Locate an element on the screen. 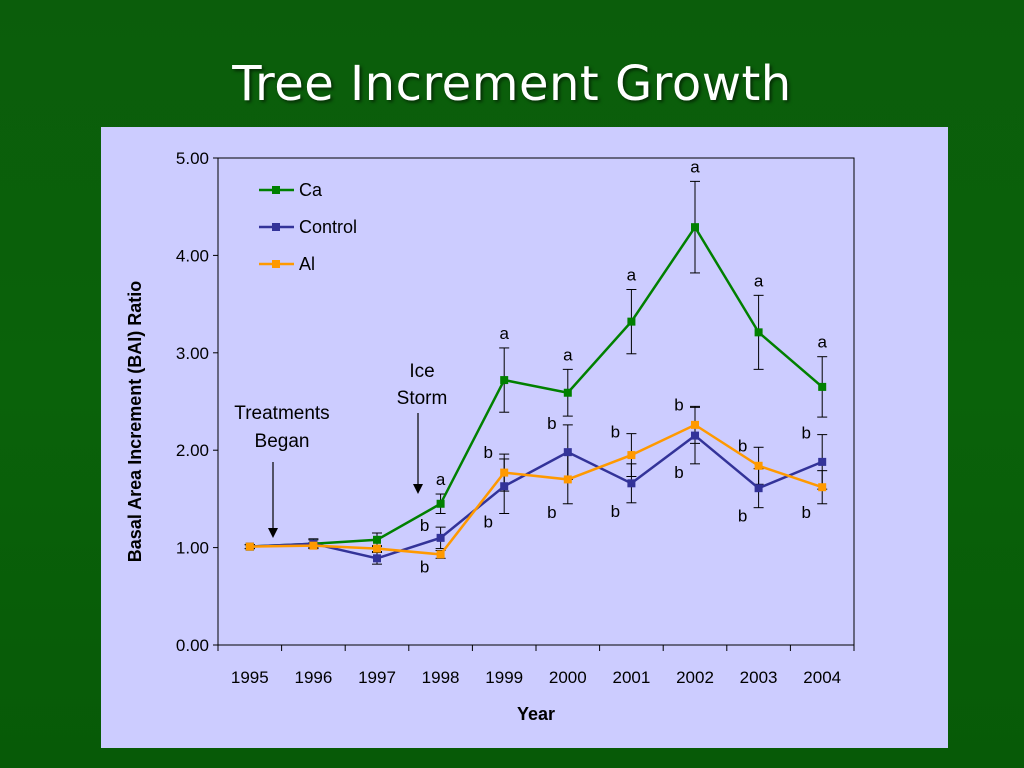  annotation-treatments-line2: Began is located at coordinates (282, 441).